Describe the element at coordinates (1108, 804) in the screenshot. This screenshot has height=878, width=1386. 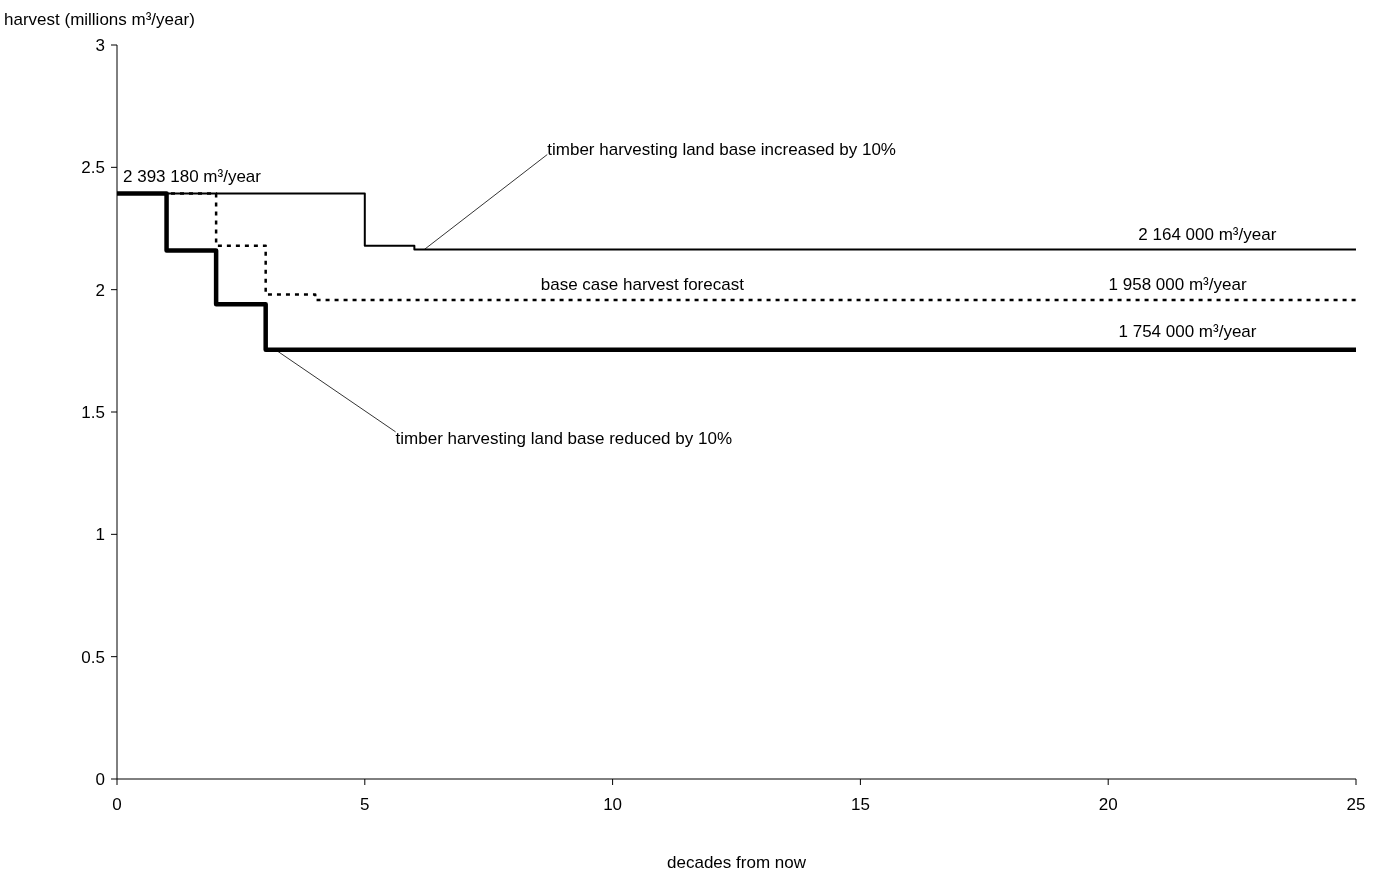
I see `x-tick-label: 20` at that location.